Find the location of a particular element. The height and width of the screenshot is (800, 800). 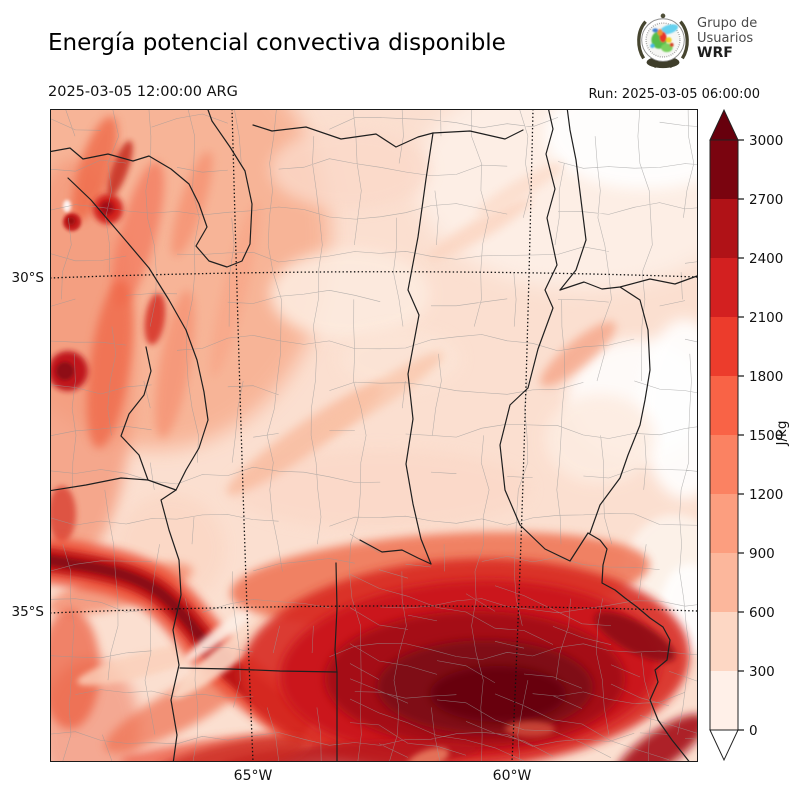

svg-text: 300 is located at coordinates (762, 672).